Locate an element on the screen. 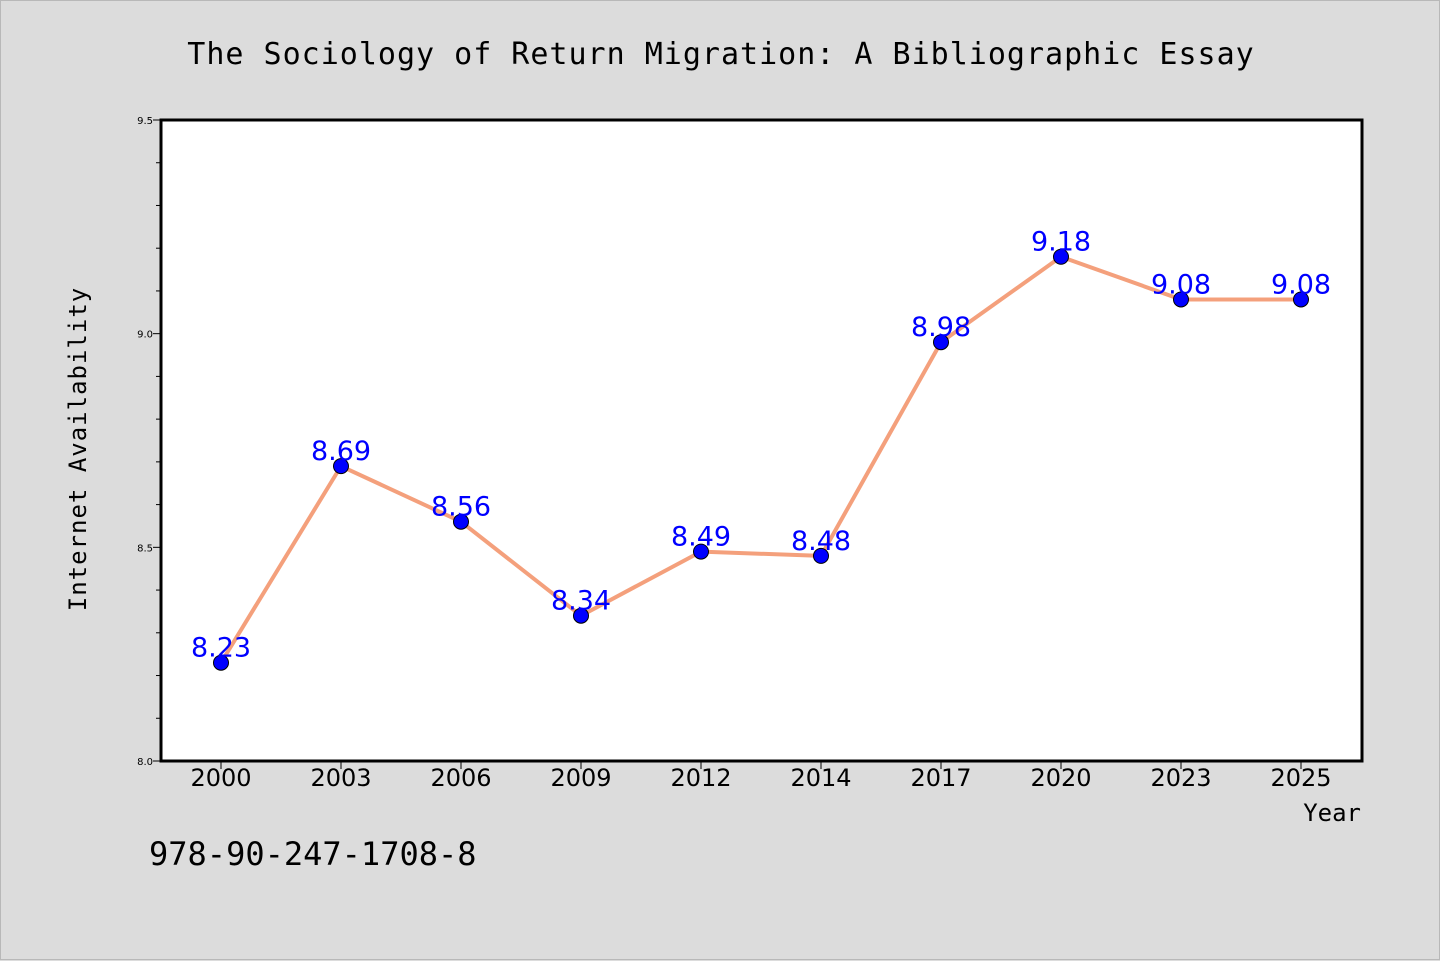  data-label: 8.34 is located at coordinates (581, 601).